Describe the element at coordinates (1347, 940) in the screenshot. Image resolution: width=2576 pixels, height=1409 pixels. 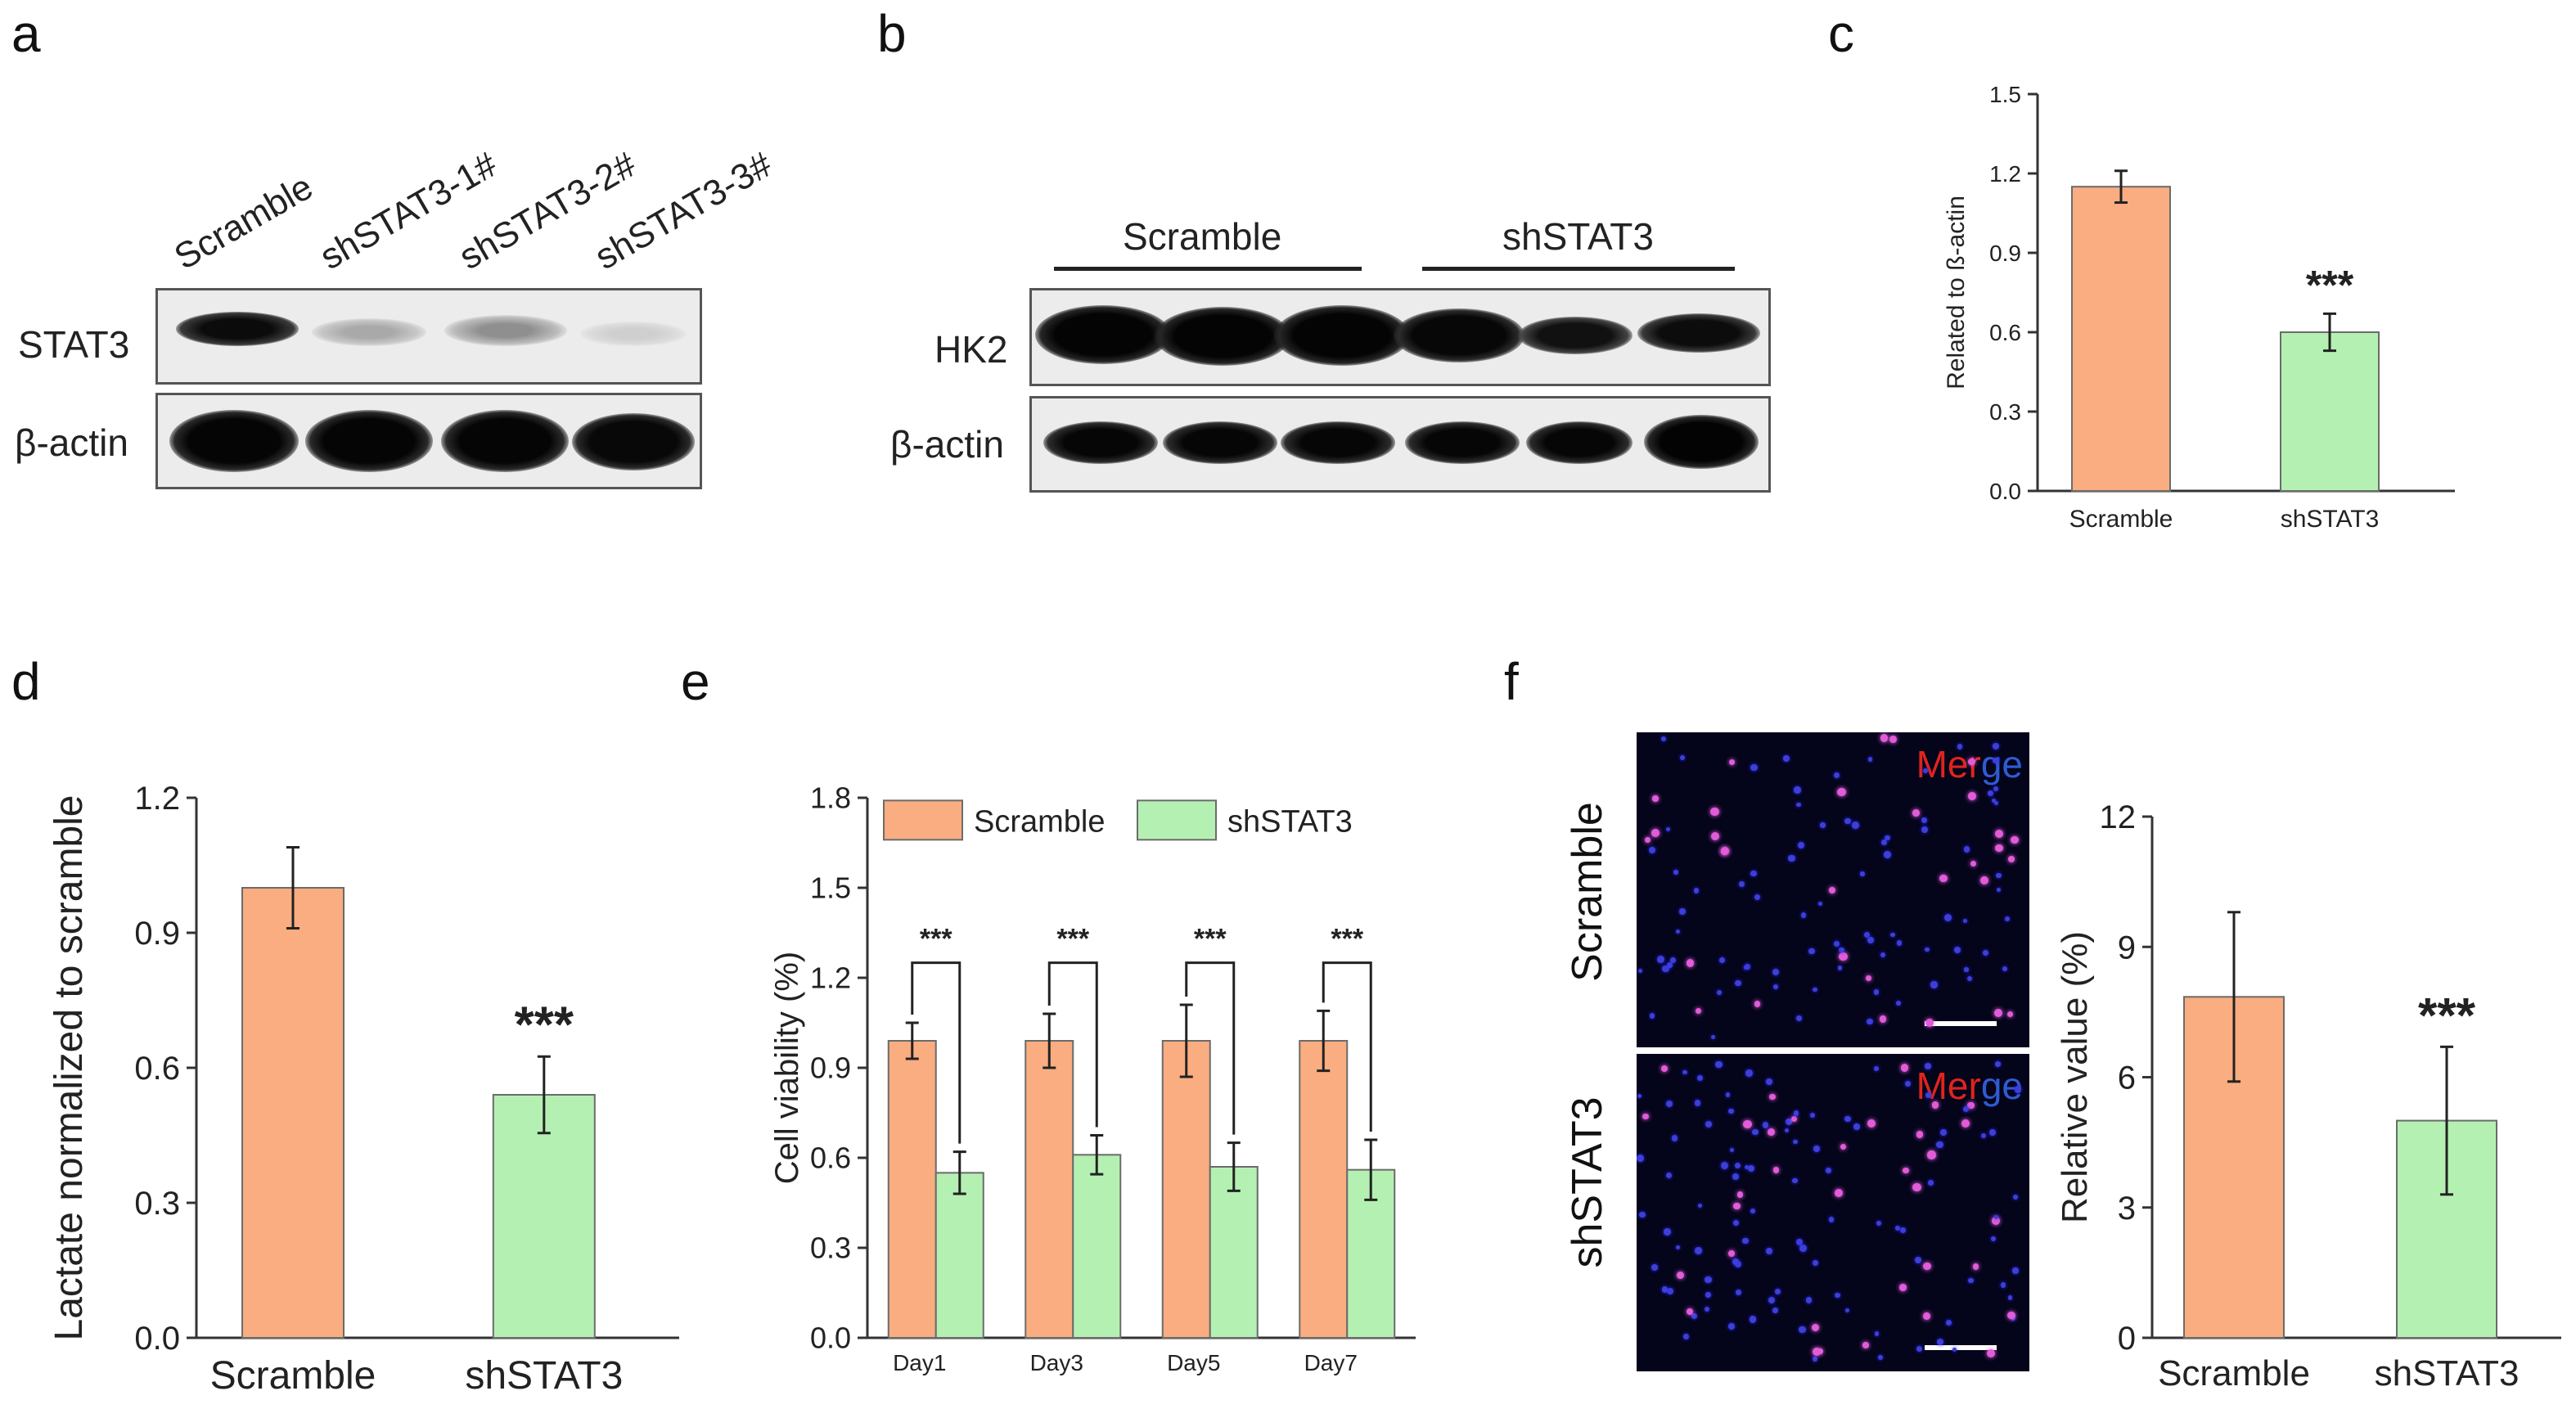
I see `significance-label: ***` at that location.